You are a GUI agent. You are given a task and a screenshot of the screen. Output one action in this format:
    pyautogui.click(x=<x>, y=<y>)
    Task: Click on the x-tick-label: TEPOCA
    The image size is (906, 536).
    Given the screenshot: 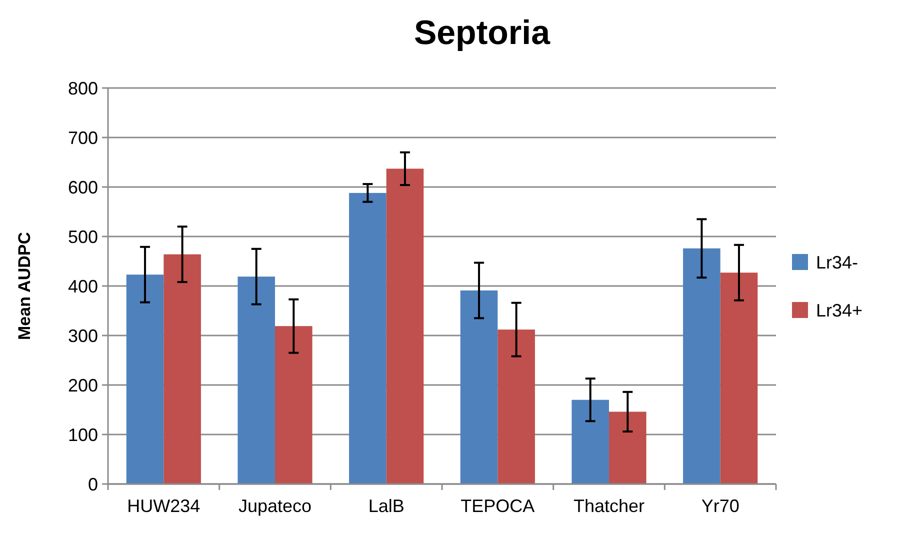 What is the action you would take?
    pyautogui.click(x=497, y=506)
    